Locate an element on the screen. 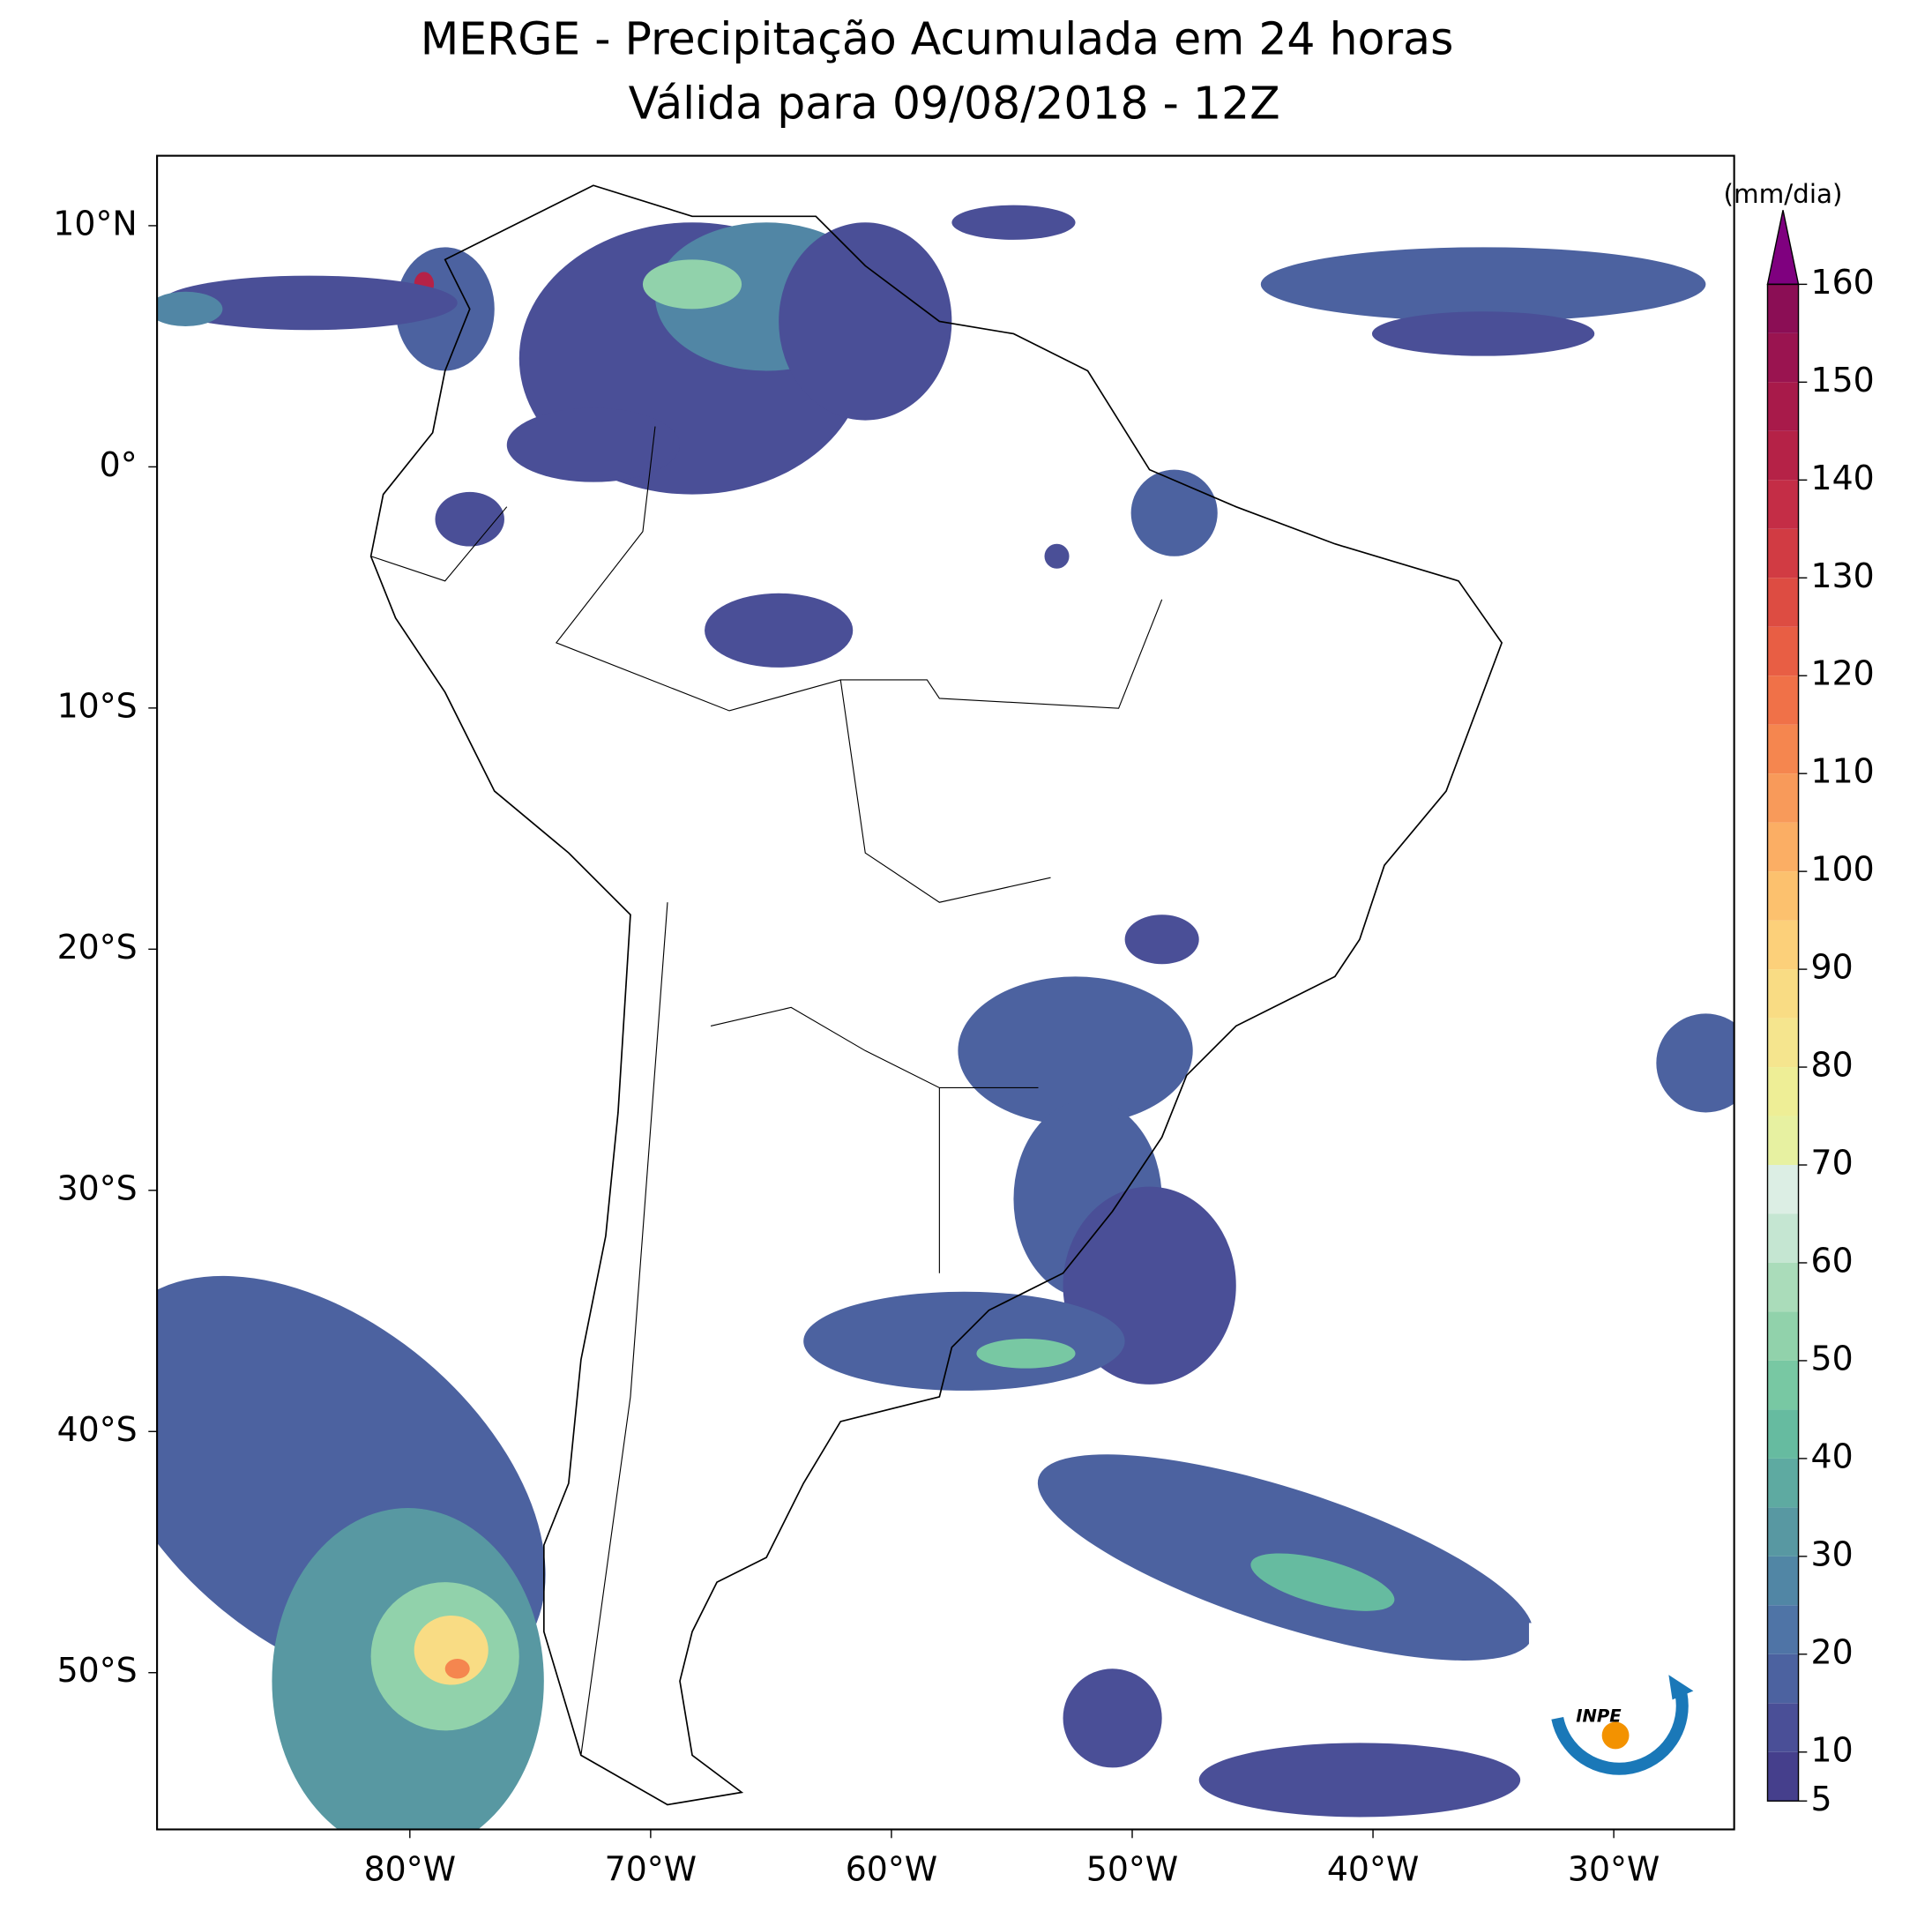 The image size is (1932, 1911). y-tick-label: 0° is located at coordinates (119, 465).